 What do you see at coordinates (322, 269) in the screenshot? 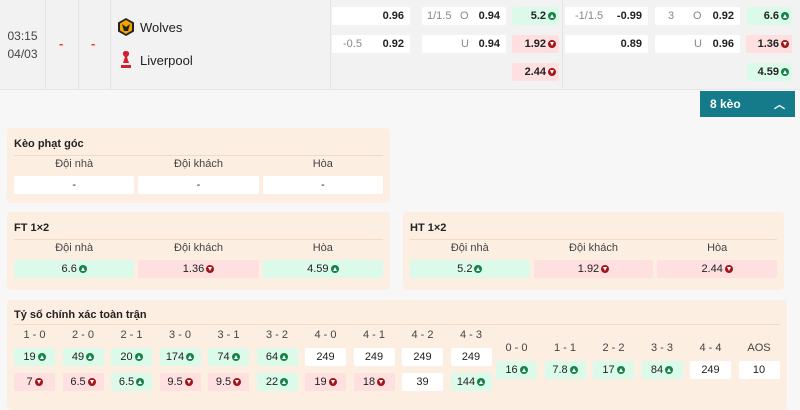
I see `odds-cell: 4.59` at bounding box center [322, 269].